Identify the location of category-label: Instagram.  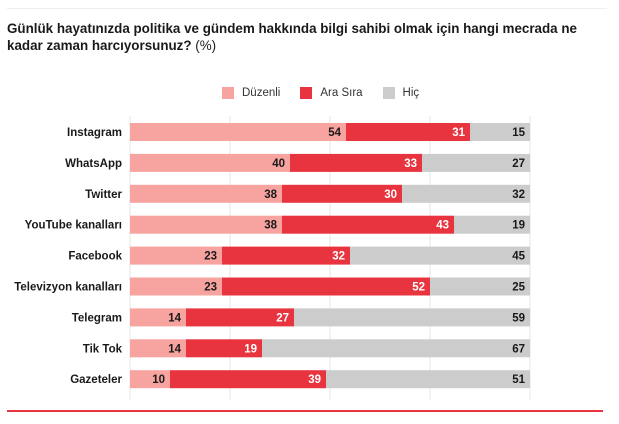
(94, 133).